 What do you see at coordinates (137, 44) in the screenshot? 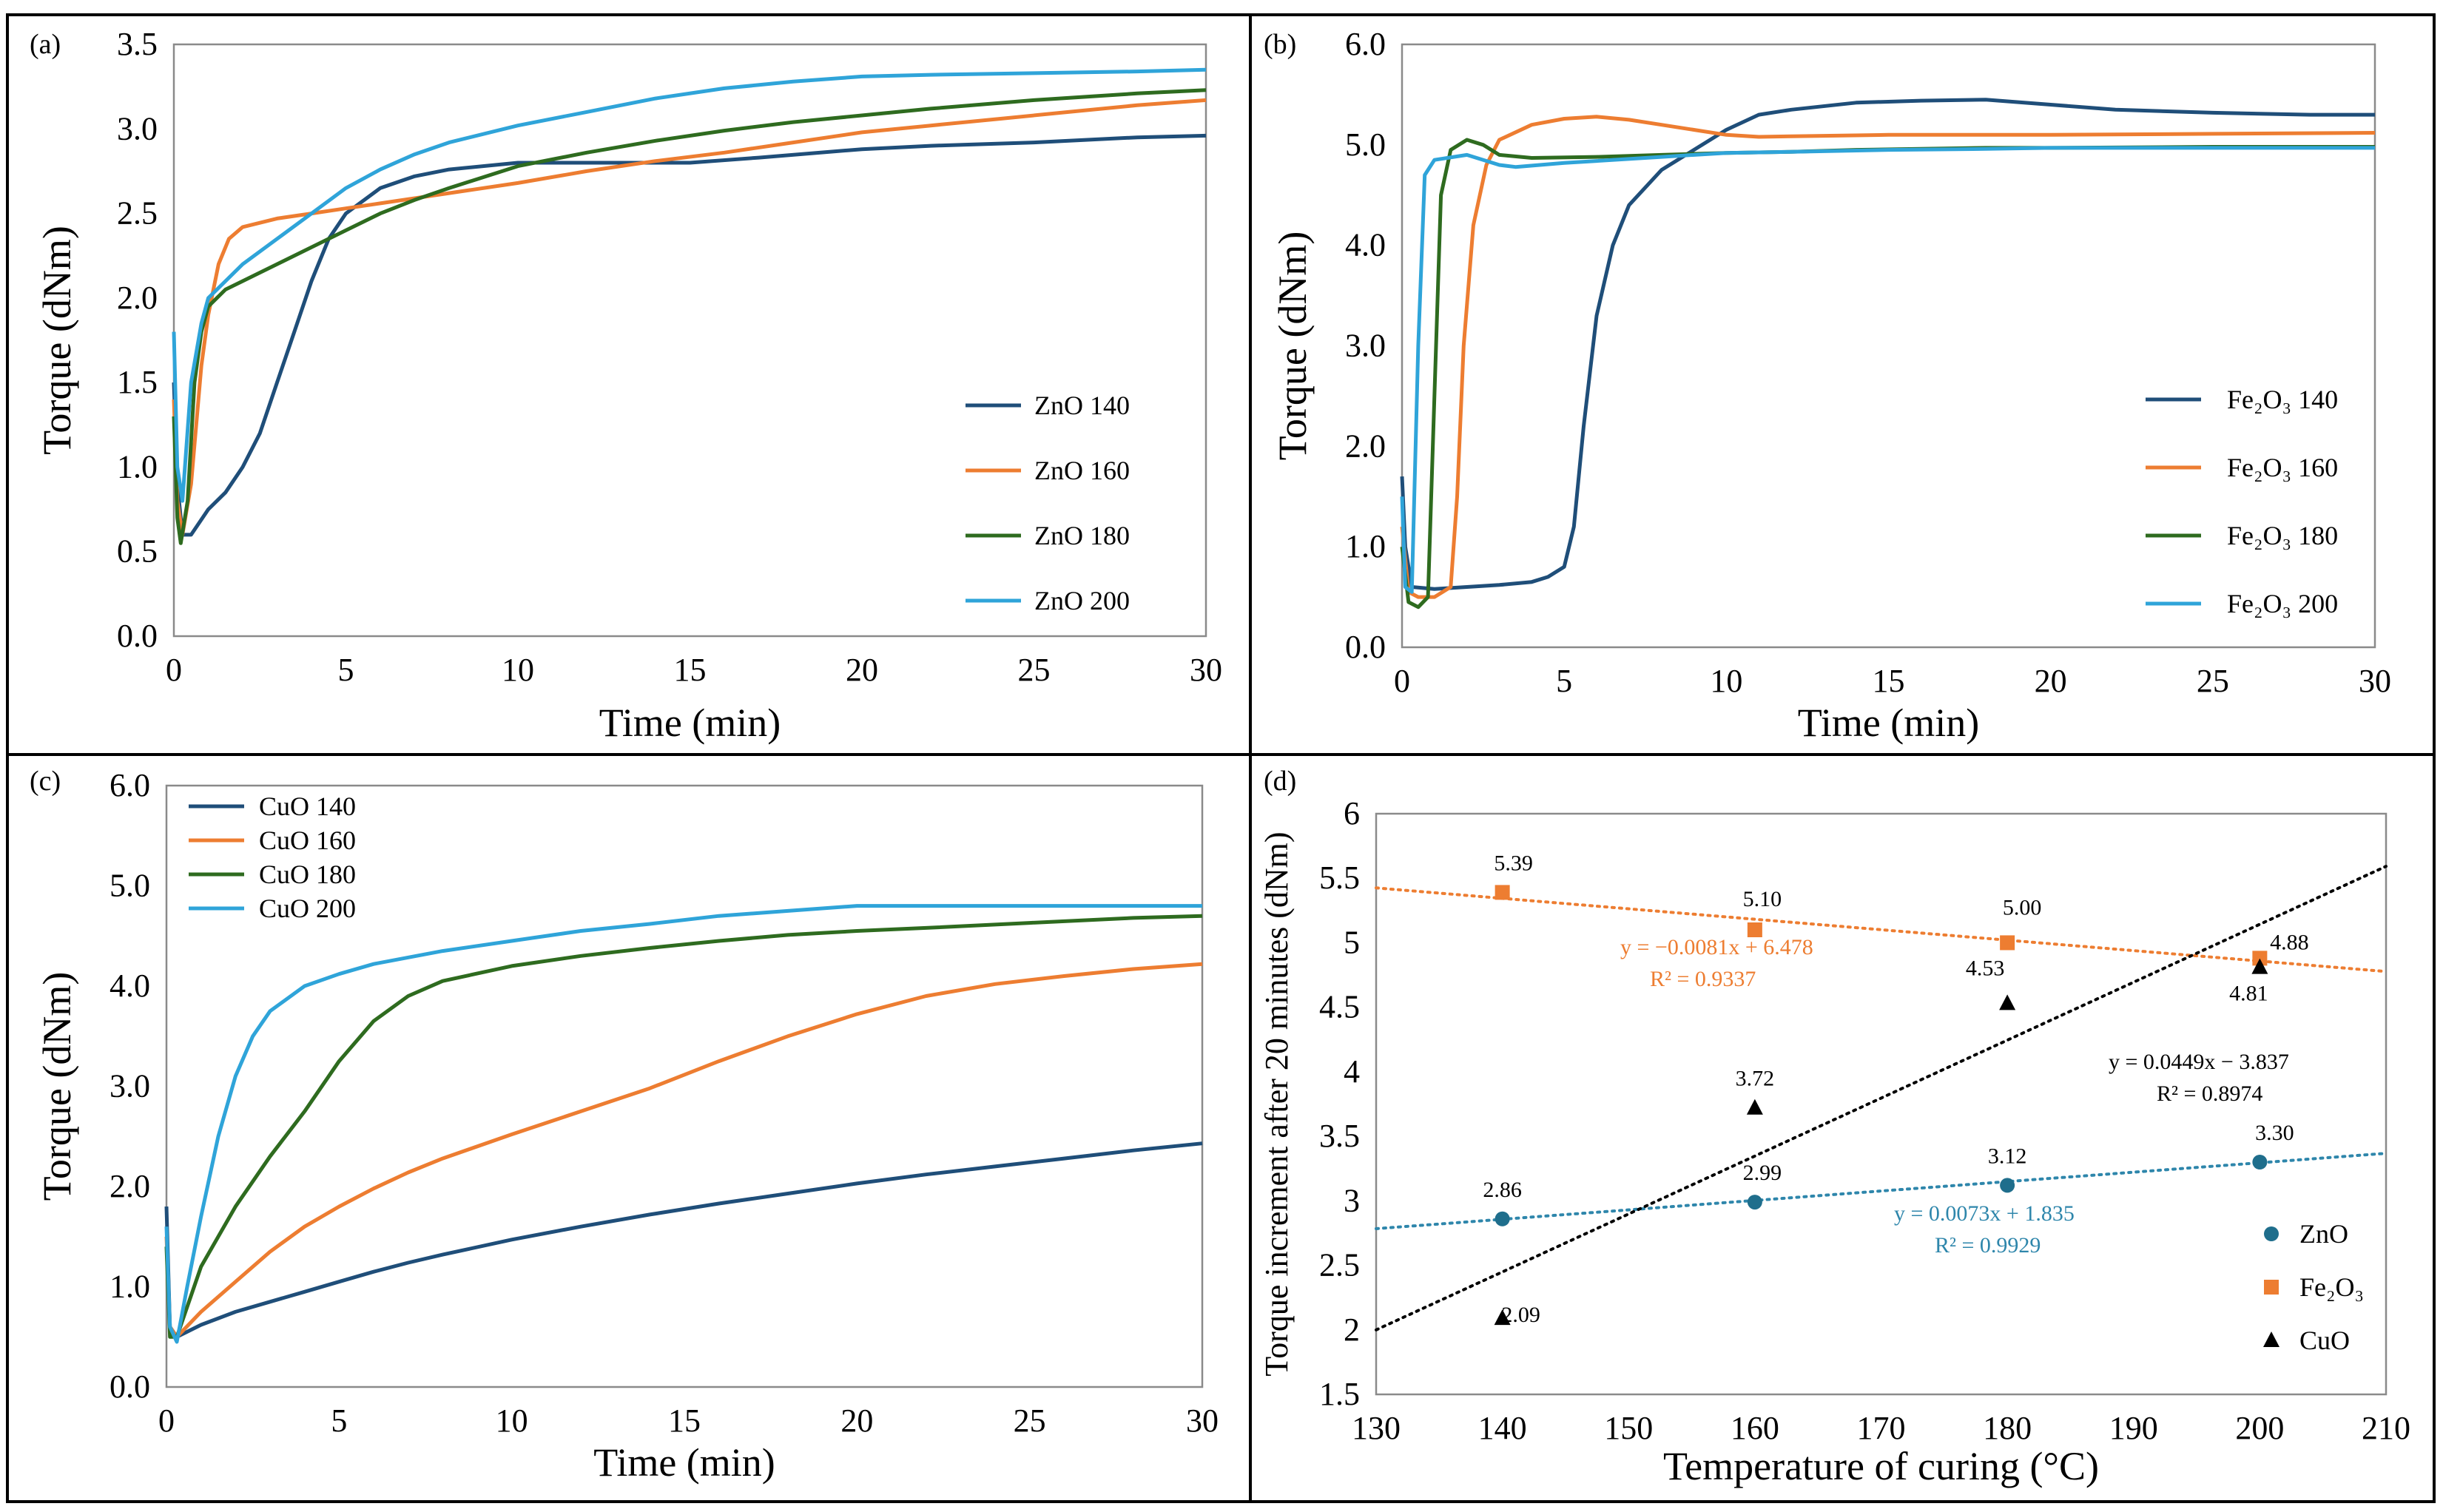
I see `y-tick-label: 3.5` at bounding box center [137, 44].